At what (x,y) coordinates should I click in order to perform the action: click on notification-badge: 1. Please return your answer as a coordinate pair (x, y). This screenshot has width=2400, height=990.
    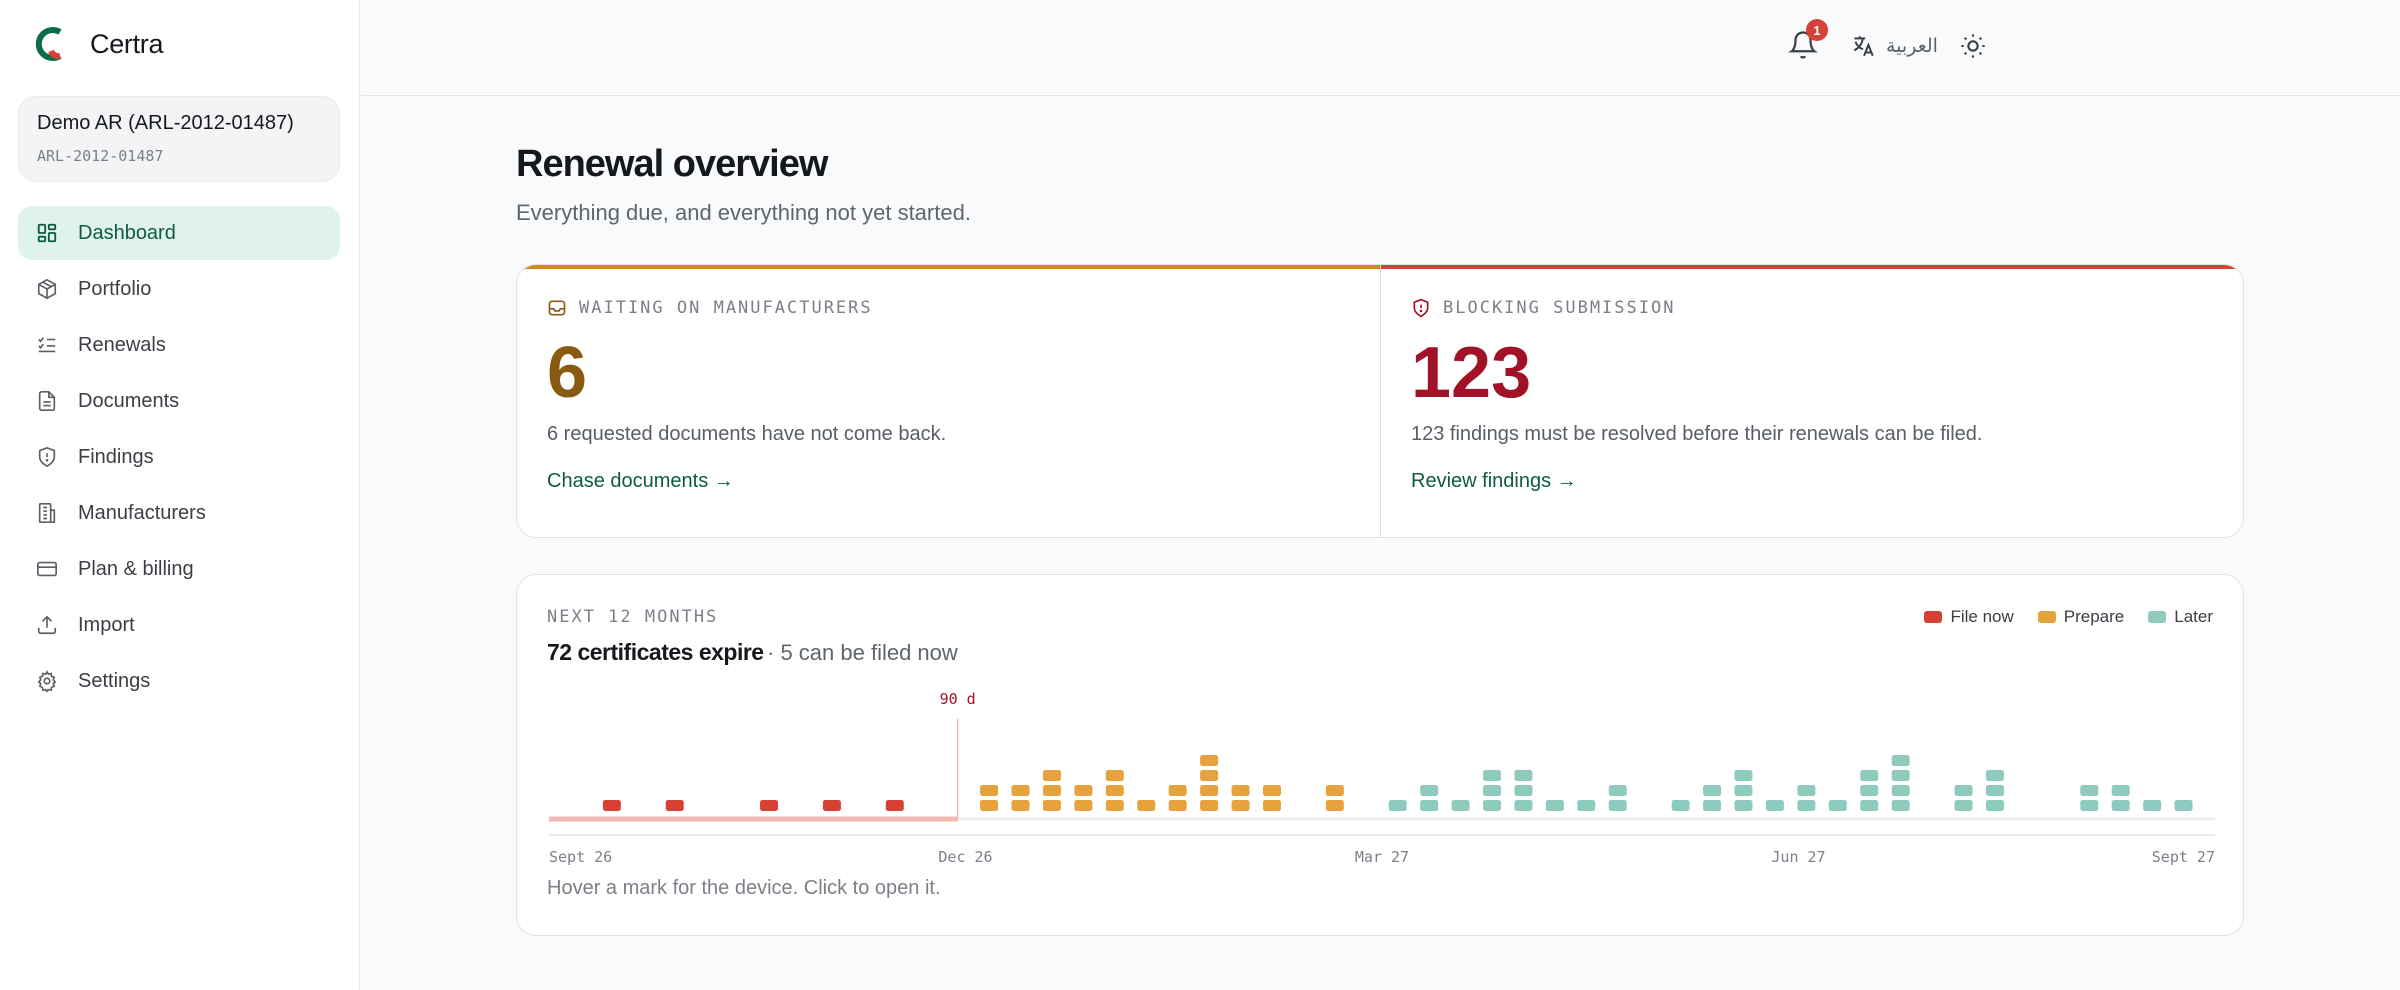
    Looking at the image, I should click on (1817, 30).